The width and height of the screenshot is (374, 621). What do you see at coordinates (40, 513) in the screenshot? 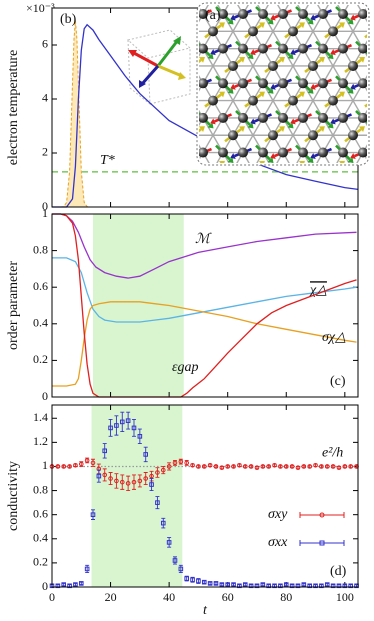
I see `y-tick-label: 0.6` at bounding box center [40, 513].